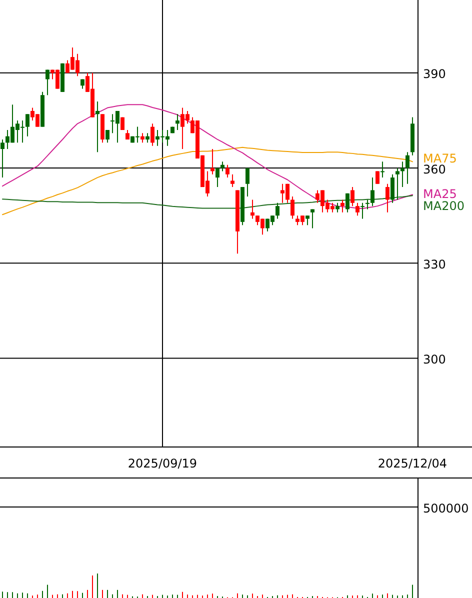 The image size is (472, 598). Describe the element at coordinates (434, 264) in the screenshot. I see `y-tick-label: 330` at that location.